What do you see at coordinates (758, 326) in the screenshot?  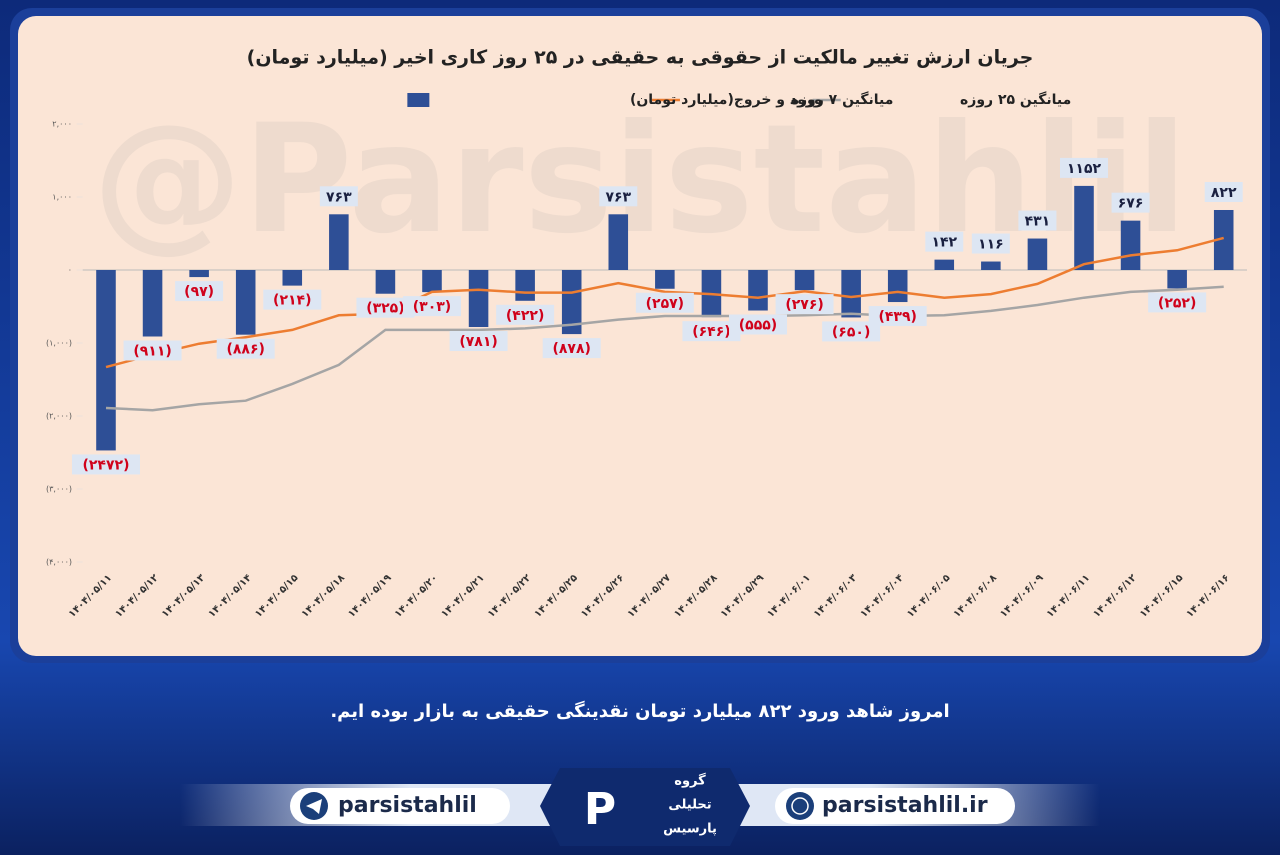 I see `data-label: (۵۵۵)` at bounding box center [758, 326].